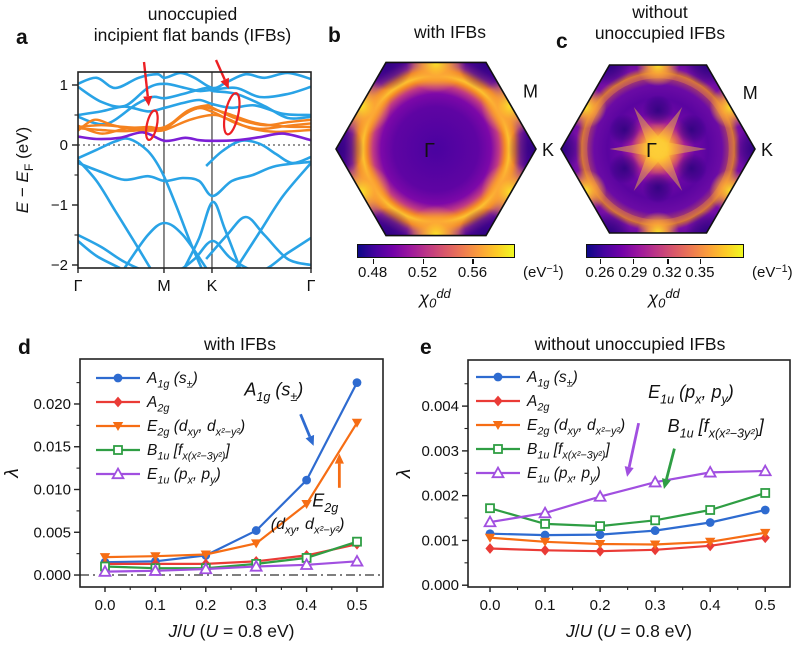  What do you see at coordinates (600, 605) in the screenshot?
I see `x-tick-label: 0.2` at bounding box center [600, 605].